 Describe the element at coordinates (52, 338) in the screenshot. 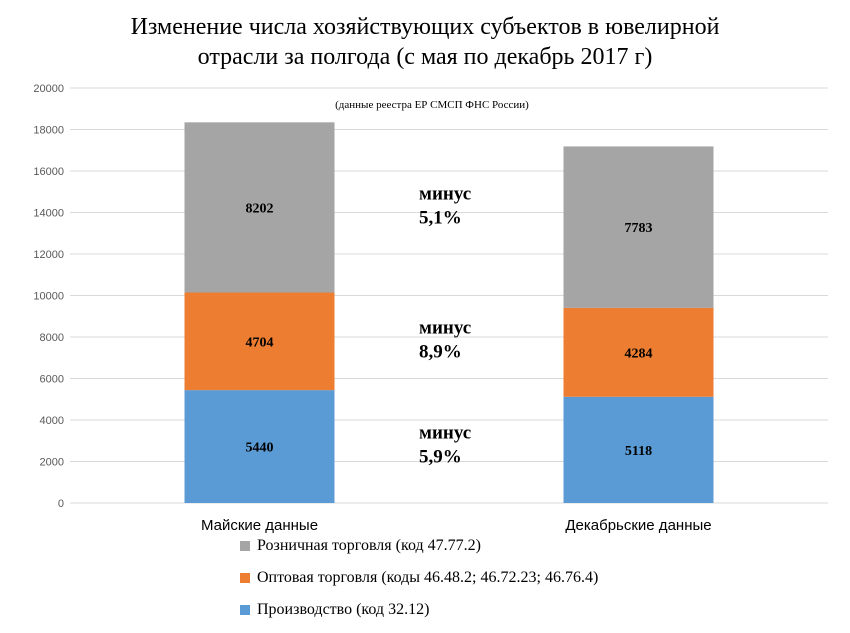

I see `y-tick-label: 8000` at that location.